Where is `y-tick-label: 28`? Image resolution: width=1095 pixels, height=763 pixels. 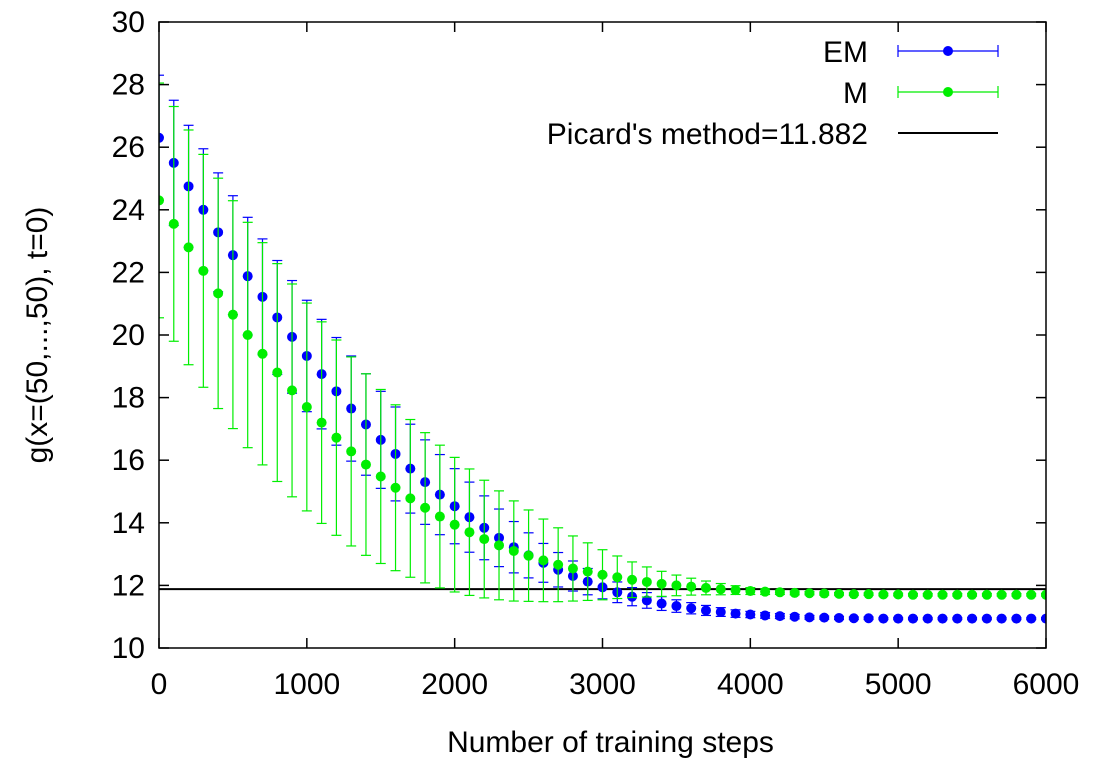 y-tick-label: 28 is located at coordinates (128, 85).